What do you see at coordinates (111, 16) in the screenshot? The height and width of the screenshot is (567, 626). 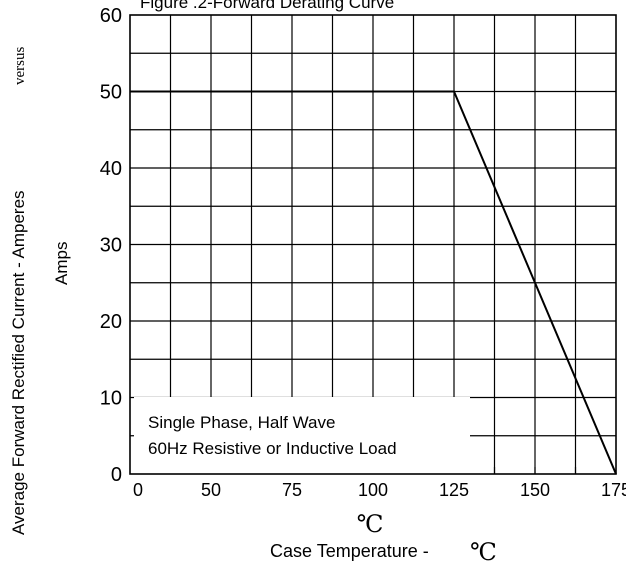 I see `y-tick-label: 60` at bounding box center [111, 16].